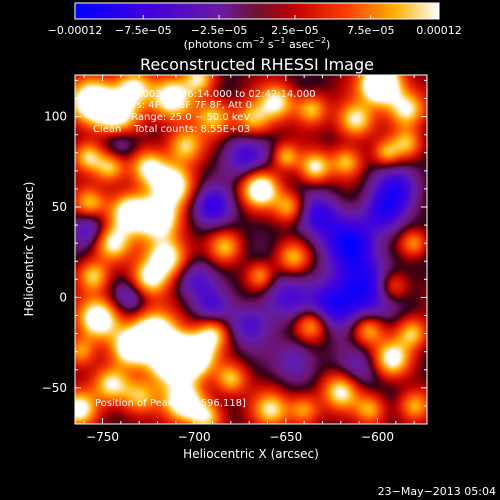 Image resolution: width=500 pixels, height=500 pixels. What do you see at coordinates (208, 94) in the screenshot?
I see `annotation-time-range: 4−Jul−2003 02:36:14.000 to 02:42:14.000` at bounding box center [208, 94].